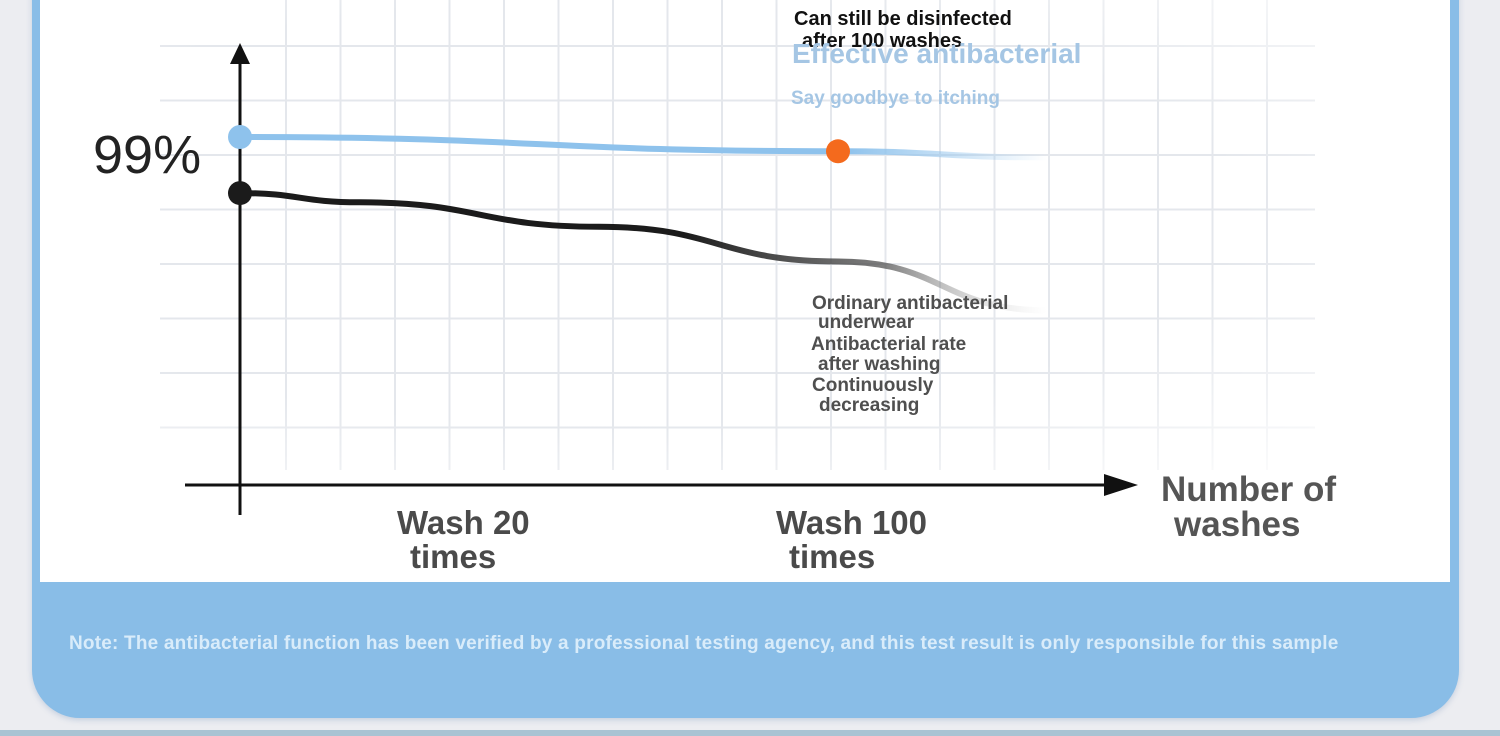  What do you see at coordinates (240, 53) in the screenshot?
I see `y-axis-arrow` at bounding box center [240, 53].